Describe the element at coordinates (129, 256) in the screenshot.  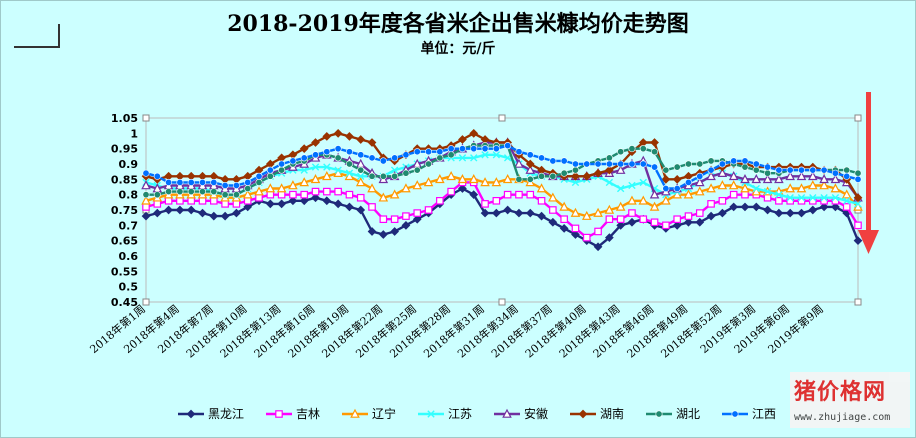
I see `y-tick-label: 0.6` at that location.